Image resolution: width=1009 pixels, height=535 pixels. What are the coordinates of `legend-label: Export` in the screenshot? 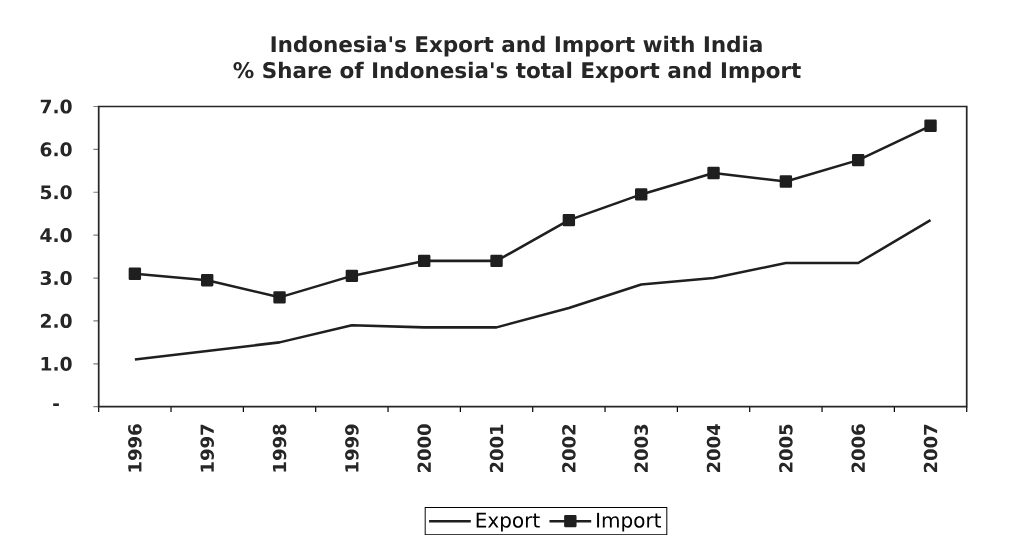 It's located at (508, 522).